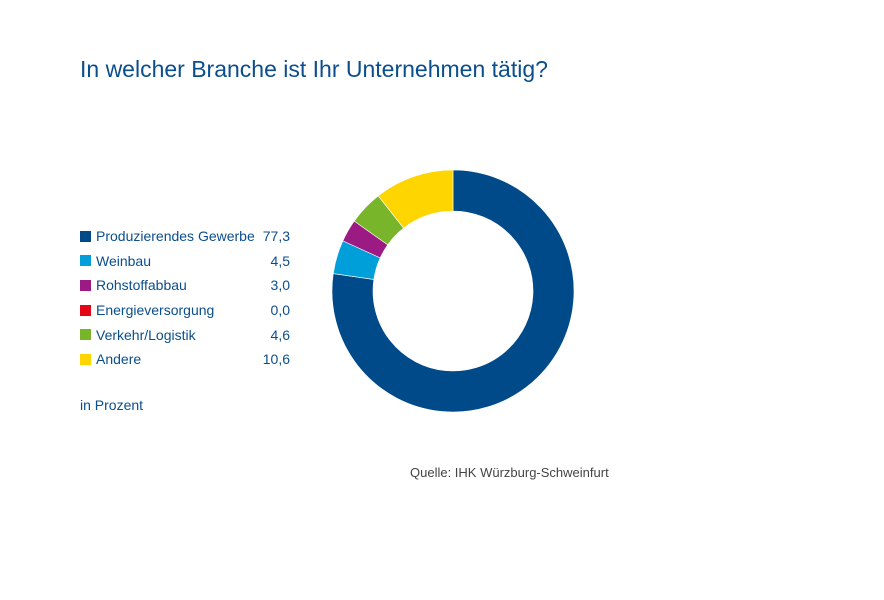 The width and height of the screenshot is (884, 600). Describe the element at coordinates (146, 334) in the screenshot. I see `legend-label: Verkehr/Logistik` at that location.